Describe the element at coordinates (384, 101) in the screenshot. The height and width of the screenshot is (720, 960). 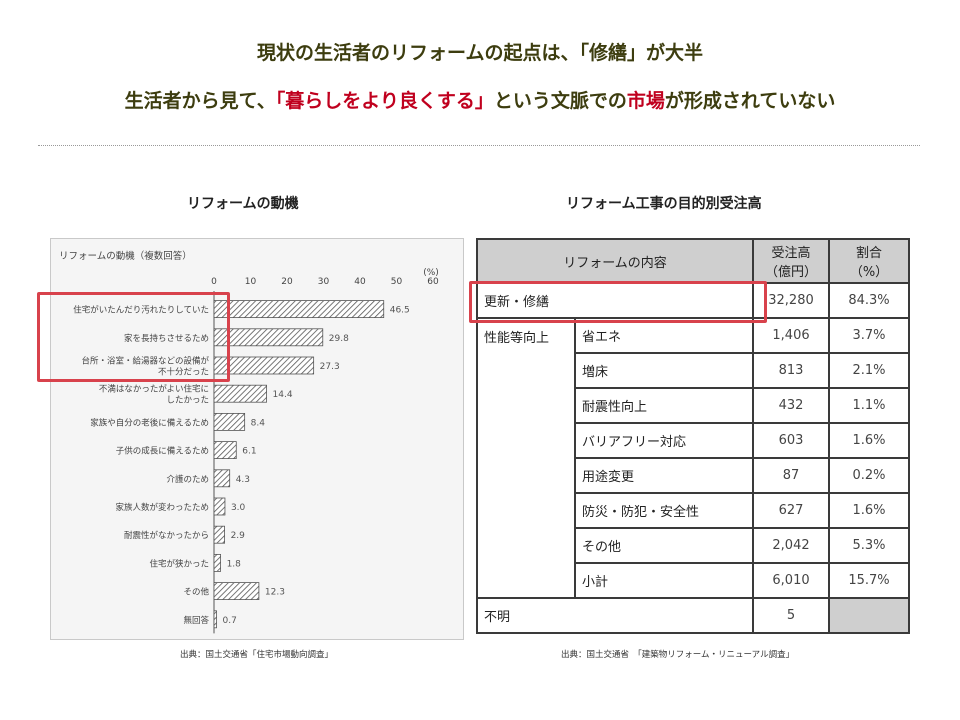
I see `subtitle-highlight-1: 「暮らしをより良くする」` at that location.